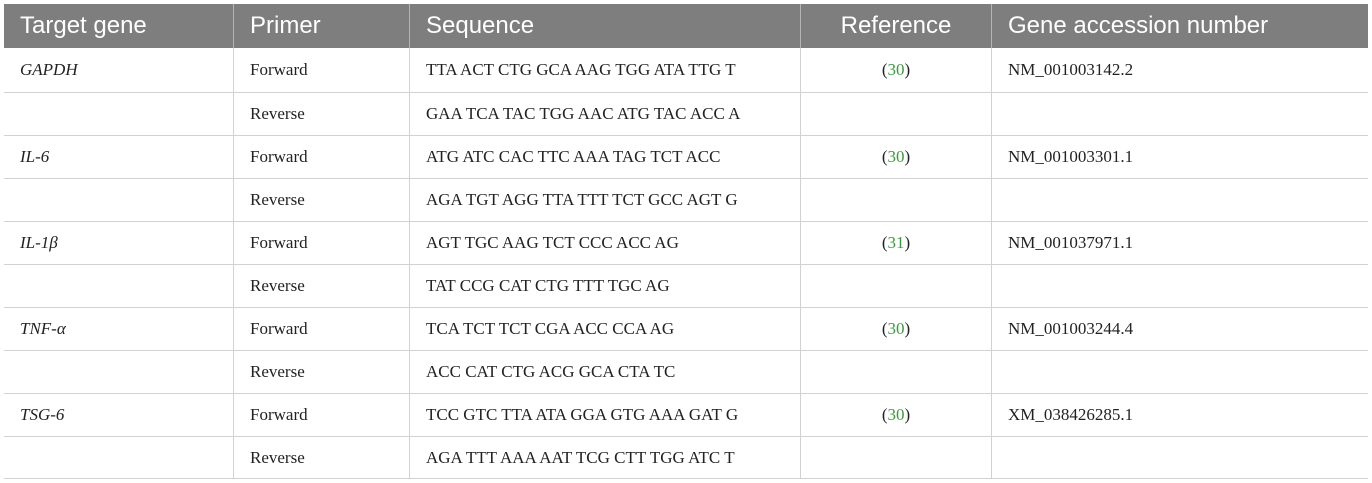 This screenshot has width=1372, height=483. I want to click on header-target-gene: Target gene, so click(119, 26).